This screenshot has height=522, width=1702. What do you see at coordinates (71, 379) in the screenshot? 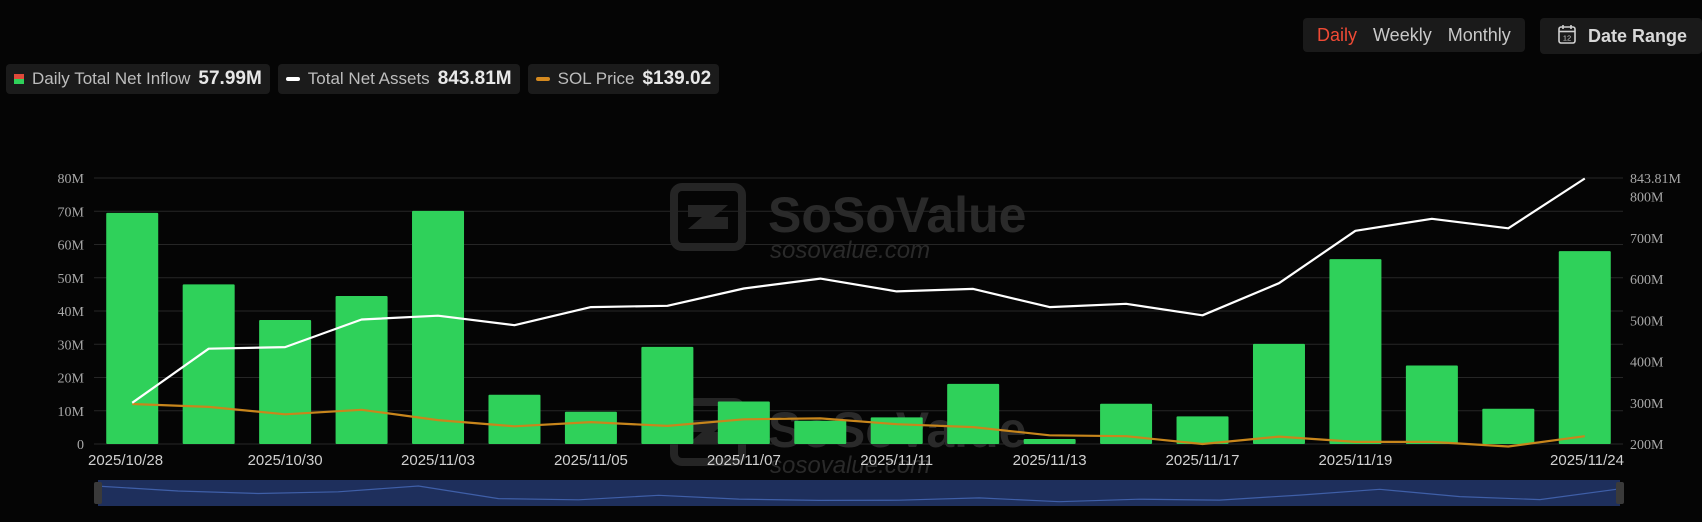
I see `left-axis-tick-label: 20M` at bounding box center [71, 379].